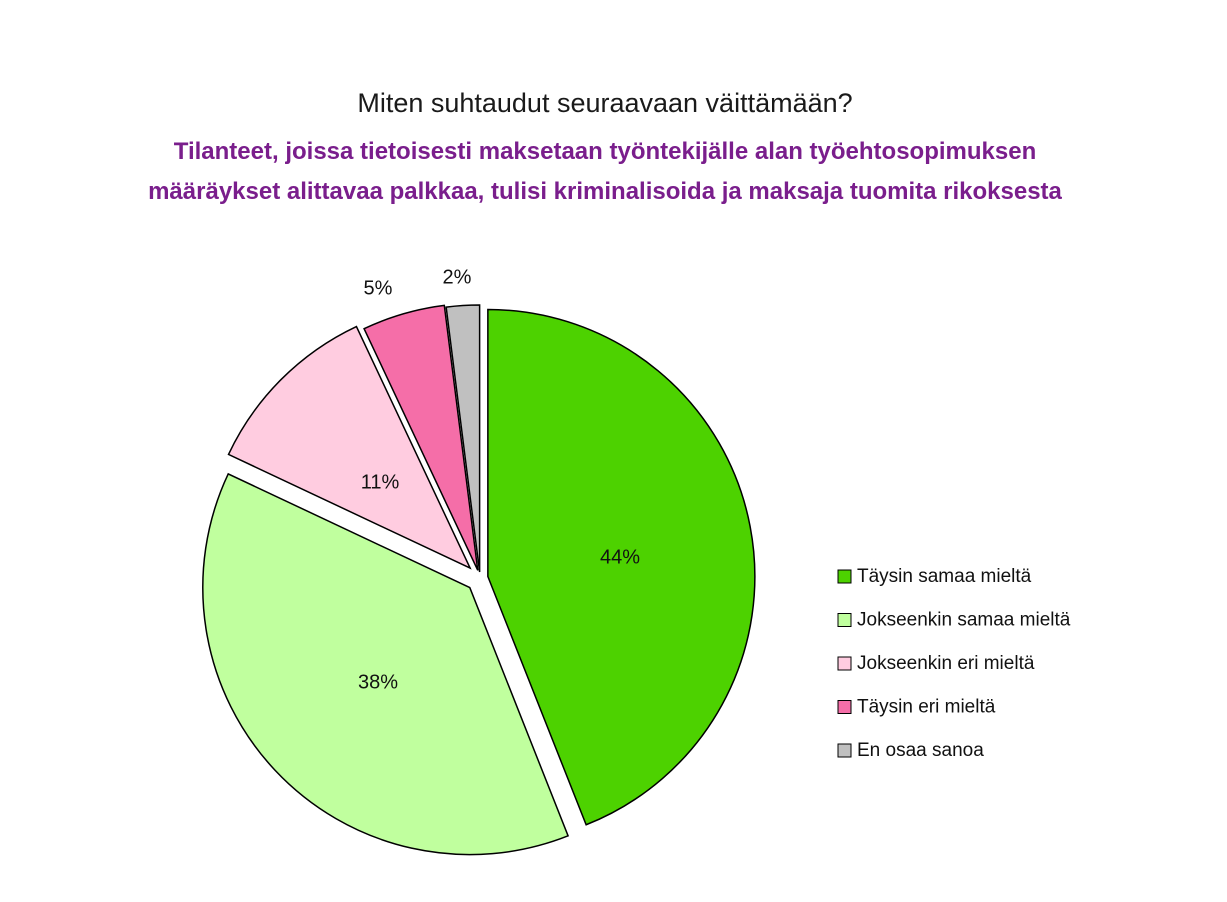  What do you see at coordinates (920, 750) in the screenshot?
I see `legend-label-en-osaa-sanoa: En osaa sanoa` at bounding box center [920, 750].